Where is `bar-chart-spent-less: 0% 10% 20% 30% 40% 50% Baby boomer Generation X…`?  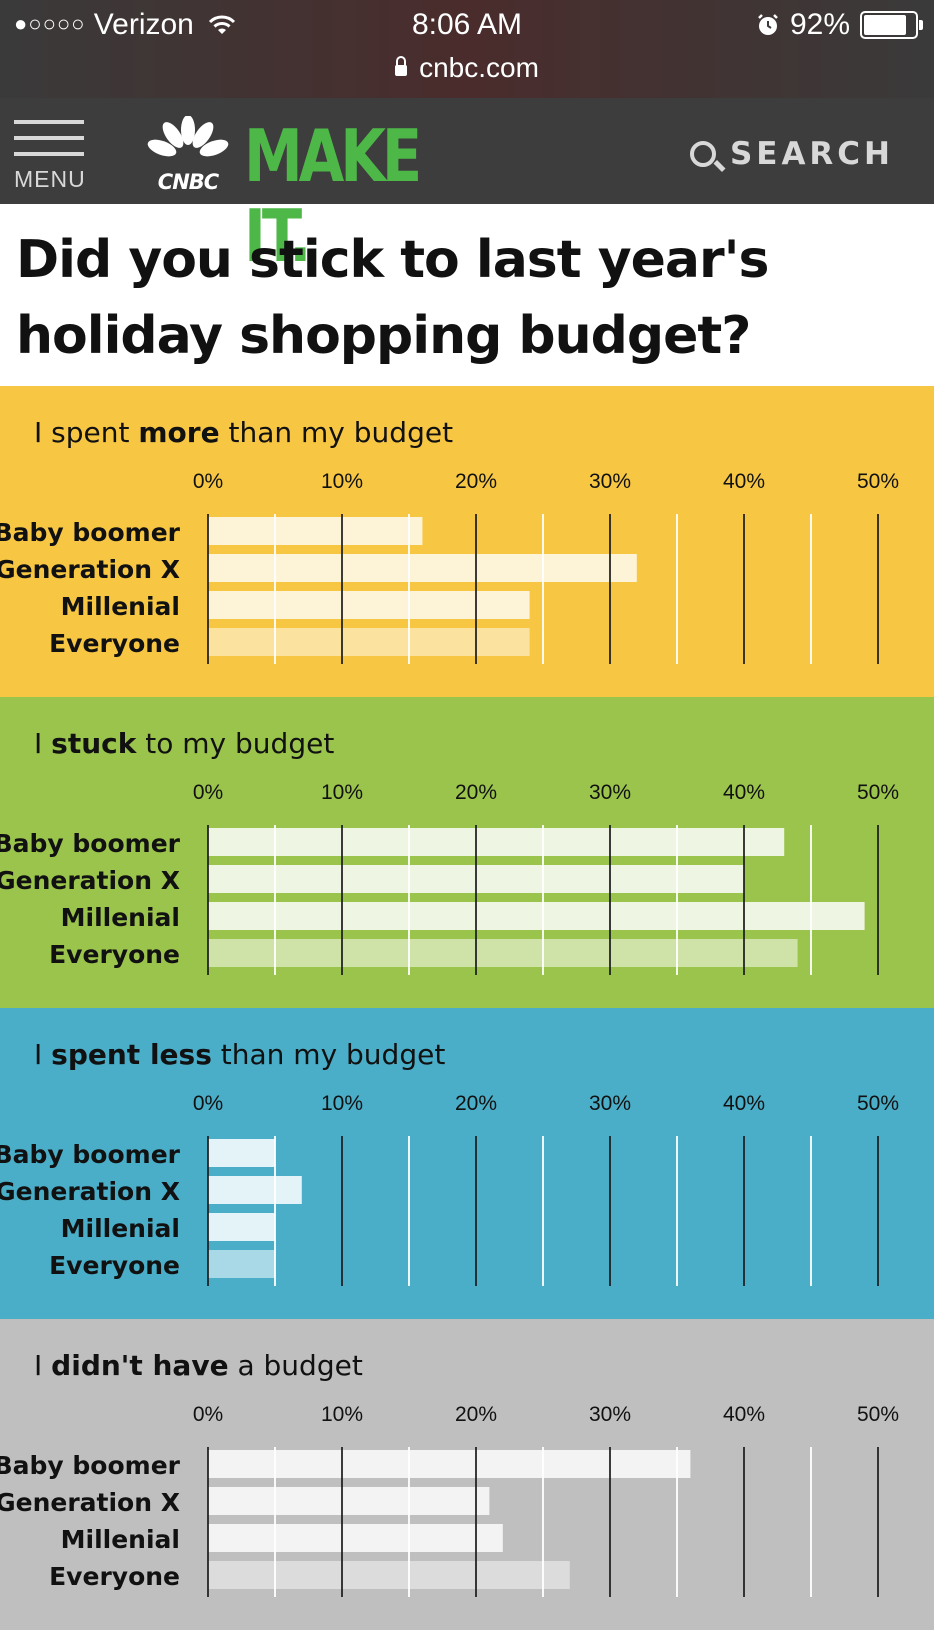
bar-chart-spent-less: 0% 10% 20% 30% 40% 50% Baby boomer Generation X… is located at coordinates (449, 1189).